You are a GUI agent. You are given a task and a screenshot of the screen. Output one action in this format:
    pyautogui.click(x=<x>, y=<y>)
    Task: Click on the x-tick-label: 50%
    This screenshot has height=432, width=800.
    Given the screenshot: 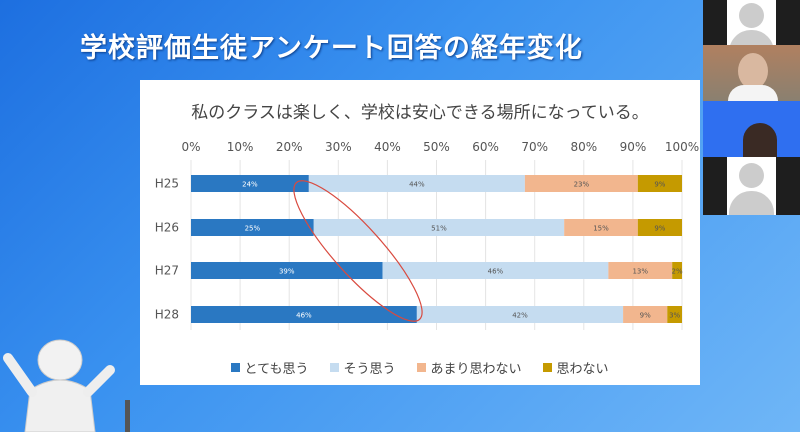 What is the action you would take?
    pyautogui.click(x=436, y=147)
    